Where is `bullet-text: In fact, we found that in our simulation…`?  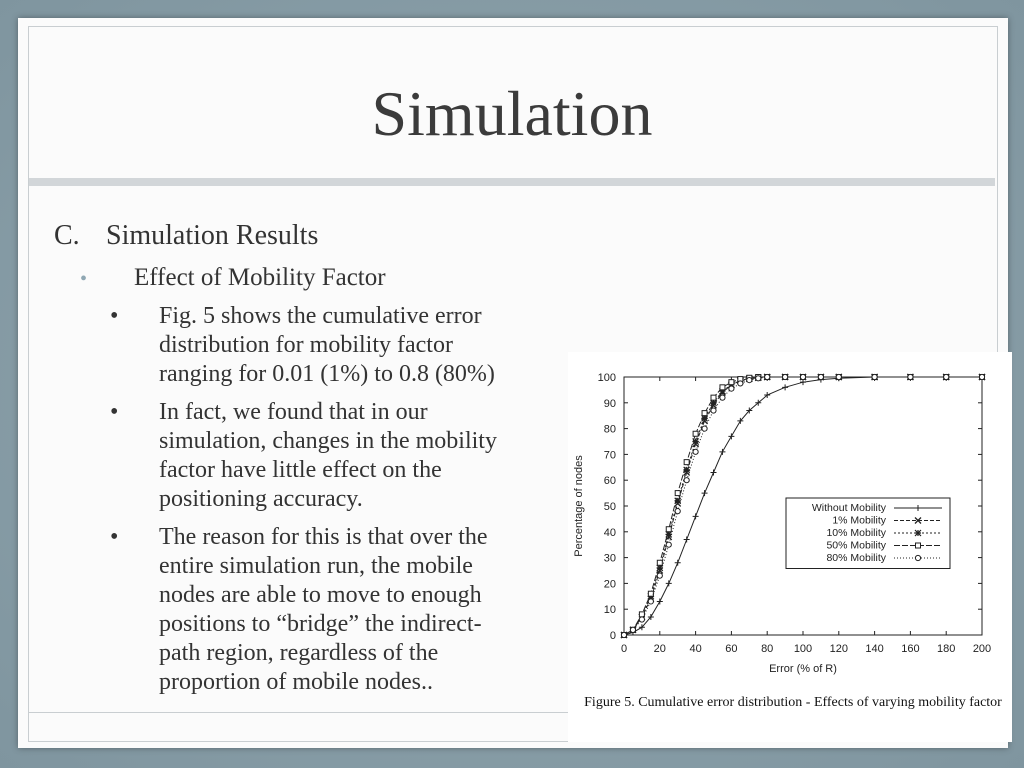
bullet-text: In fact, we found that in our simulation… is located at coordinates (328, 455).